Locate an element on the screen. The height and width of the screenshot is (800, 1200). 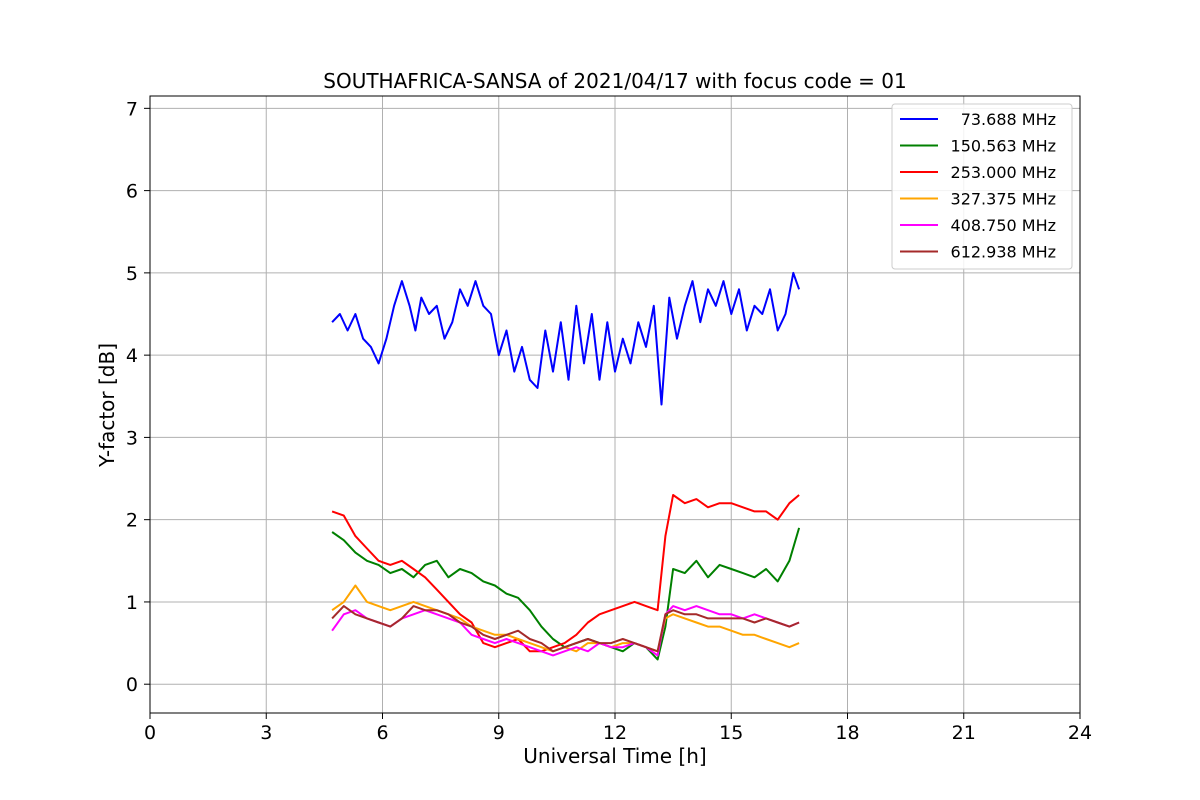
x-tick-label: 21 is located at coordinates (964, 733).